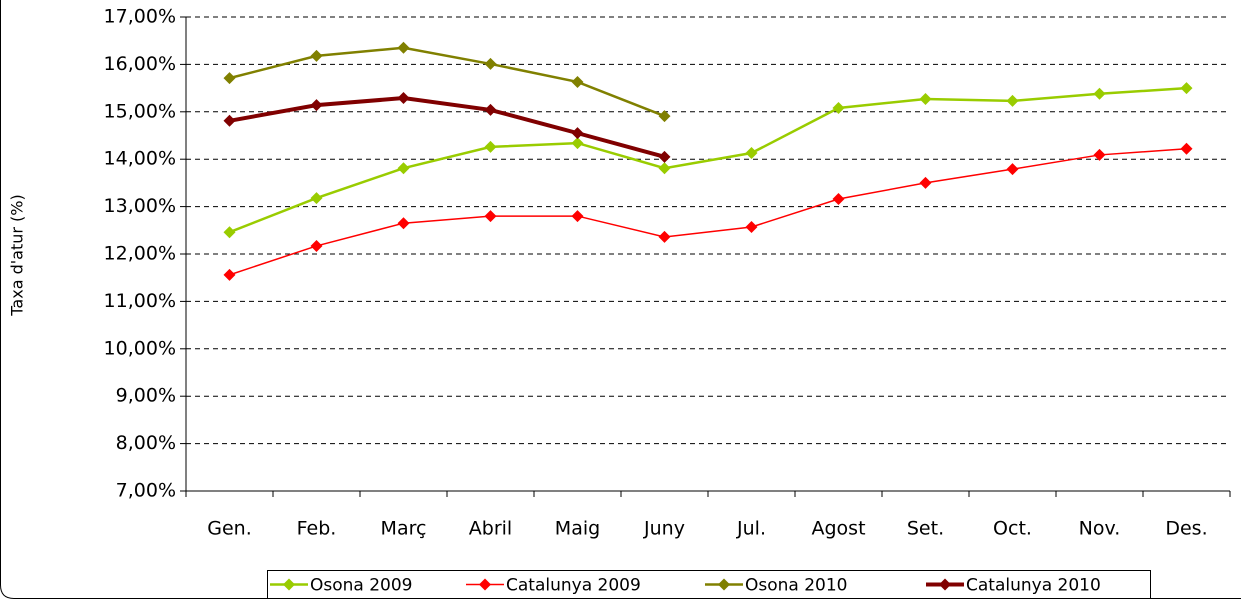 Image resolution: width=1241 pixels, height=599 pixels. Describe the element at coordinates (573, 586) in the screenshot. I see `legend-label: Catalunya 2009` at that location.